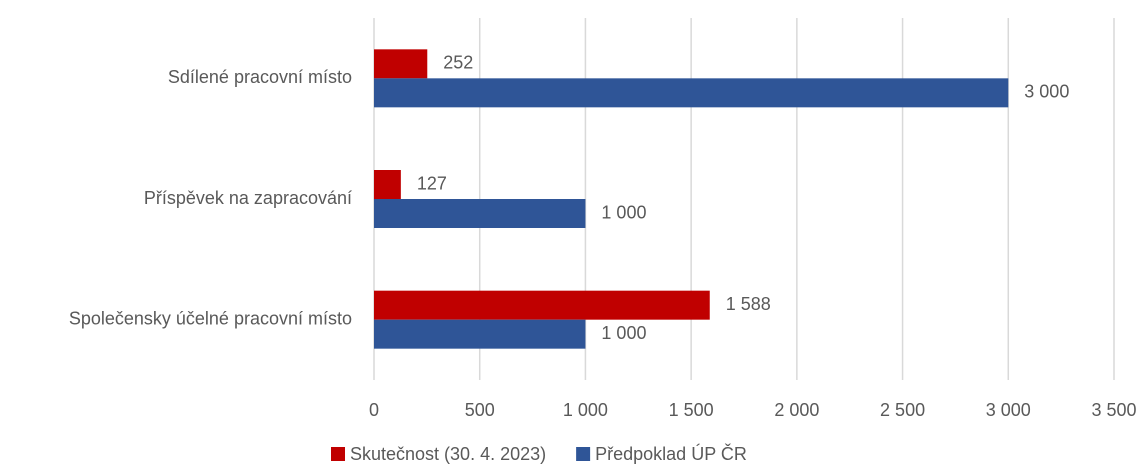 The width and height of the screenshot is (1144, 466). Describe the element at coordinates (480, 410) in the screenshot. I see `x-tick-label: 500` at that location.